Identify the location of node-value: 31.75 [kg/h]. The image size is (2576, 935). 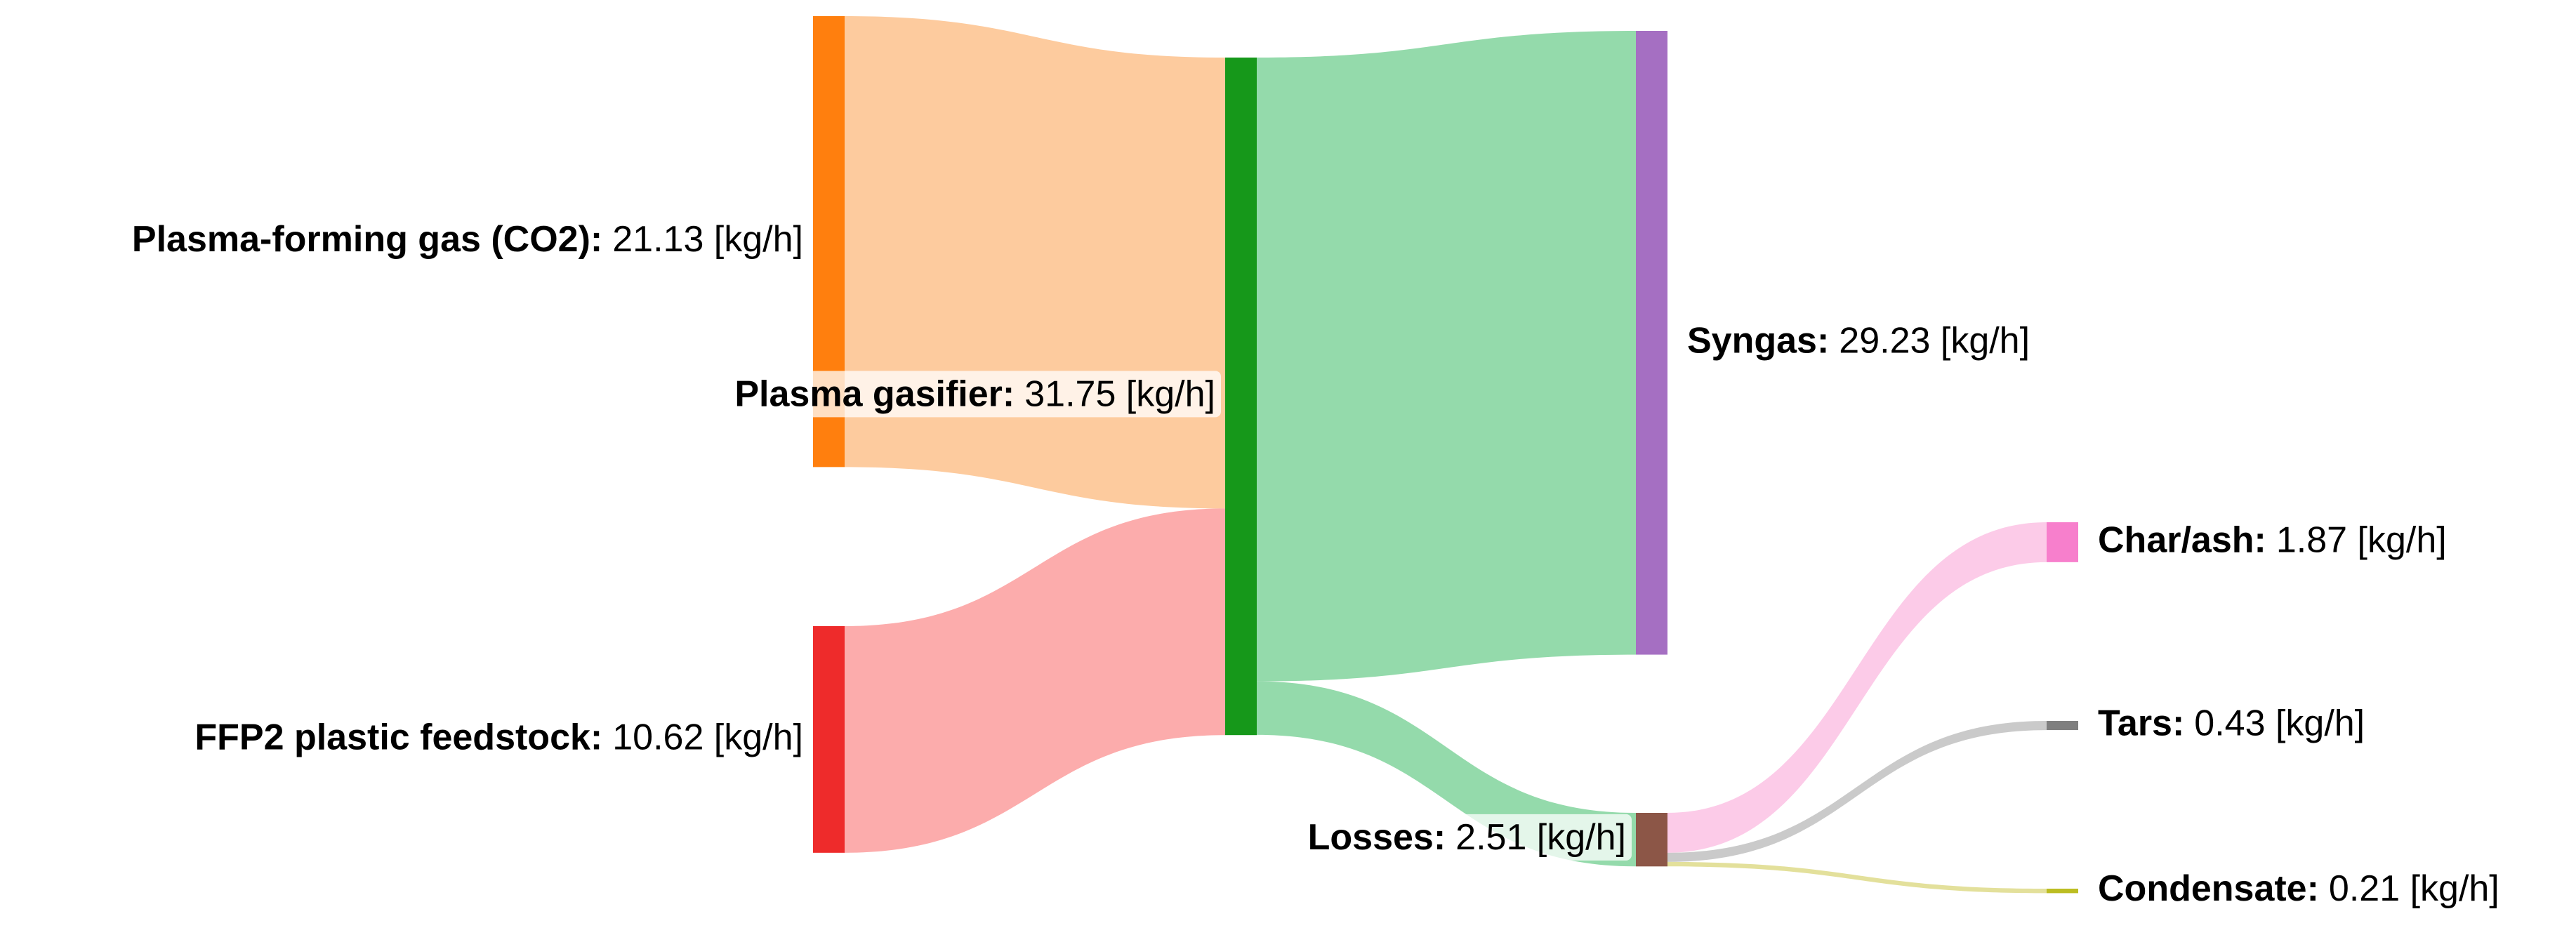
(1119, 393).